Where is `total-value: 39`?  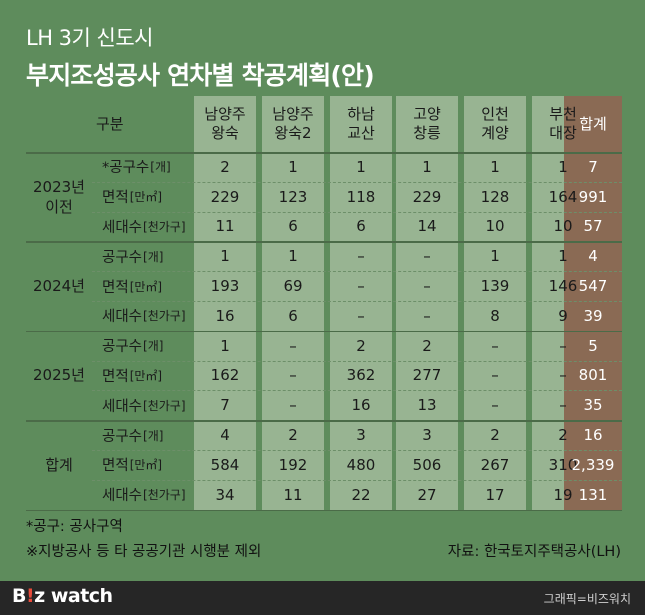
total-value: 39 is located at coordinates (593, 315).